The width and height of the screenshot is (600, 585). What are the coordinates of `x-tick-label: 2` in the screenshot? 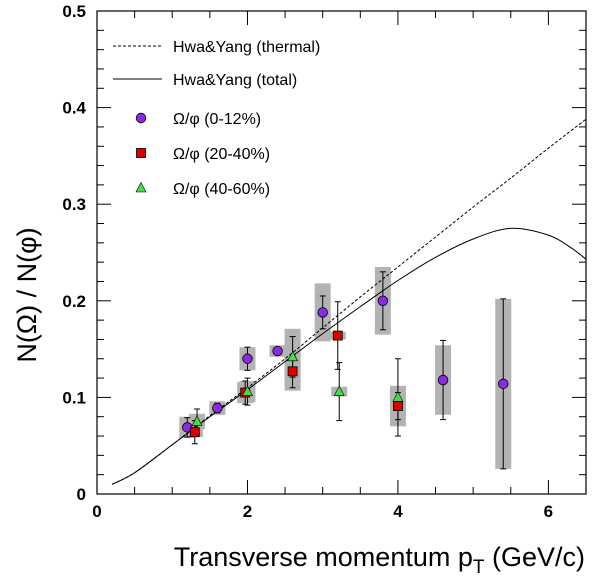 It's located at (247, 511).